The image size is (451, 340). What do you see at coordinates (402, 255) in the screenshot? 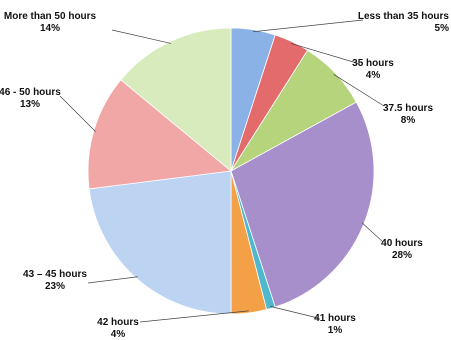
I see `slice-label-value: 28%` at bounding box center [402, 255].